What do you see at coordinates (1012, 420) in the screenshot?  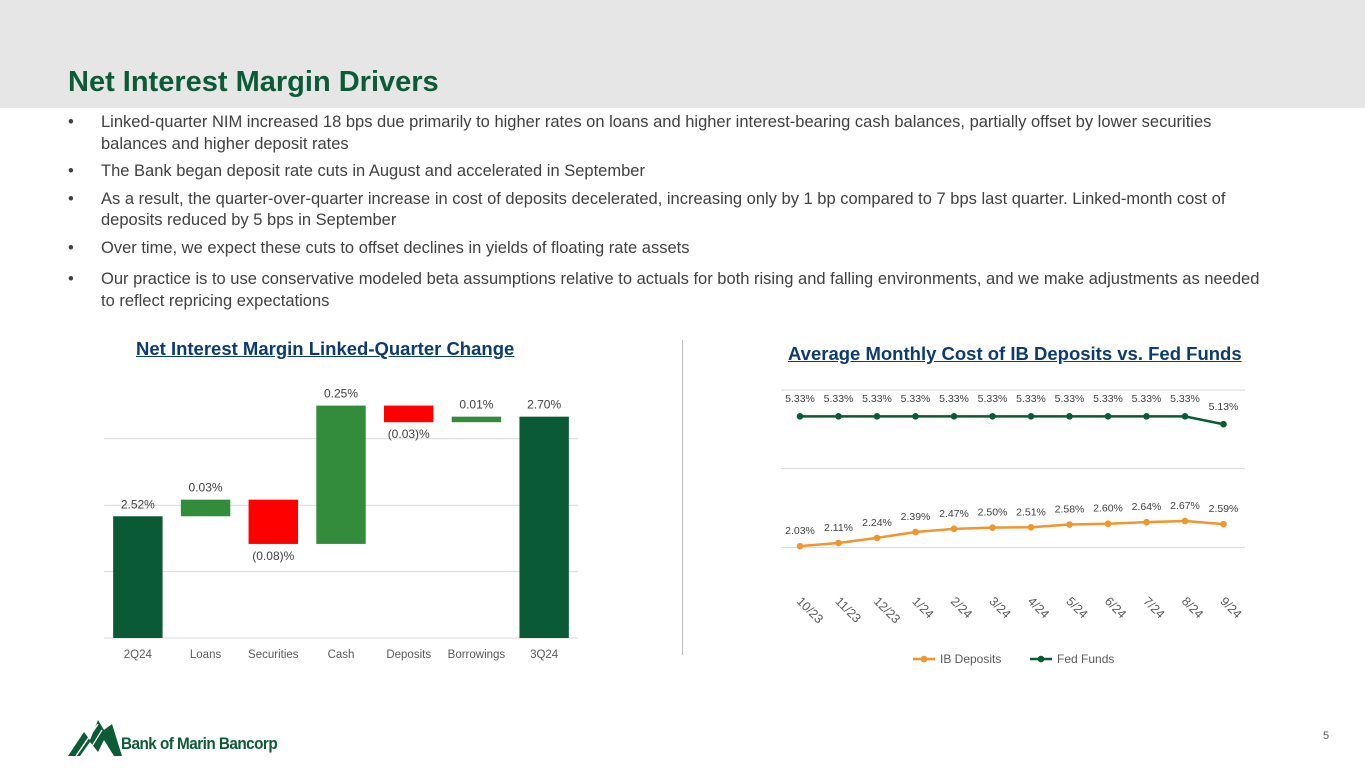 I see `series-line-fed-funds` at bounding box center [1012, 420].